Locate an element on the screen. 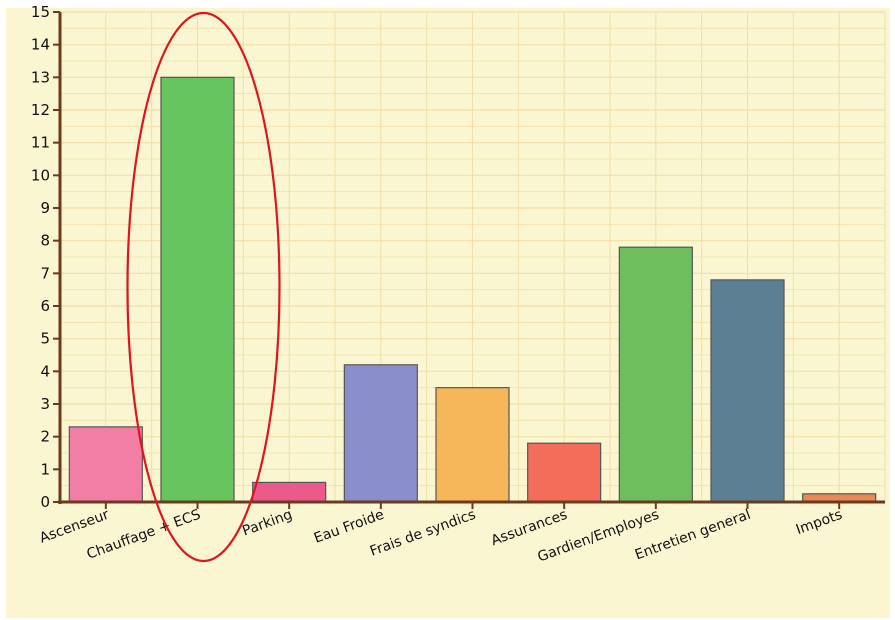 The height and width of the screenshot is (620, 895). y-tick-label: 9 is located at coordinates (45, 208).